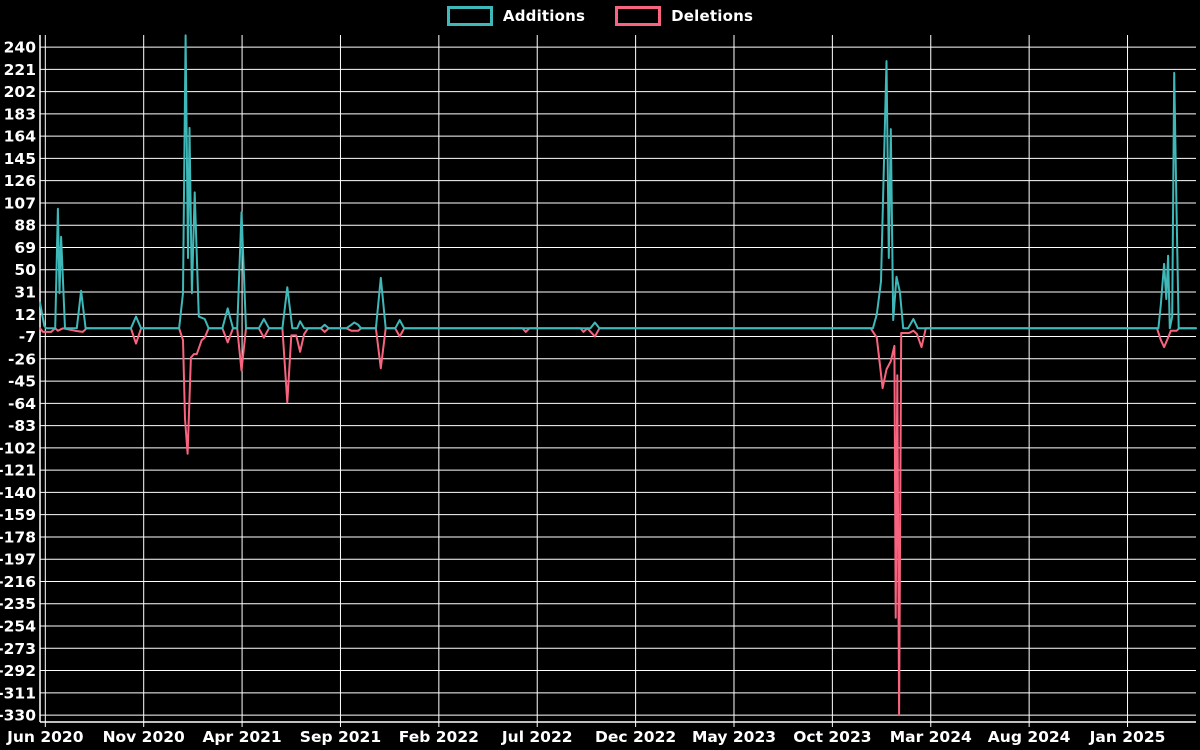 This screenshot has width=1200, height=750. What do you see at coordinates (18, 560) in the screenshot?
I see `y-tick-label: -197` at bounding box center [18, 560].